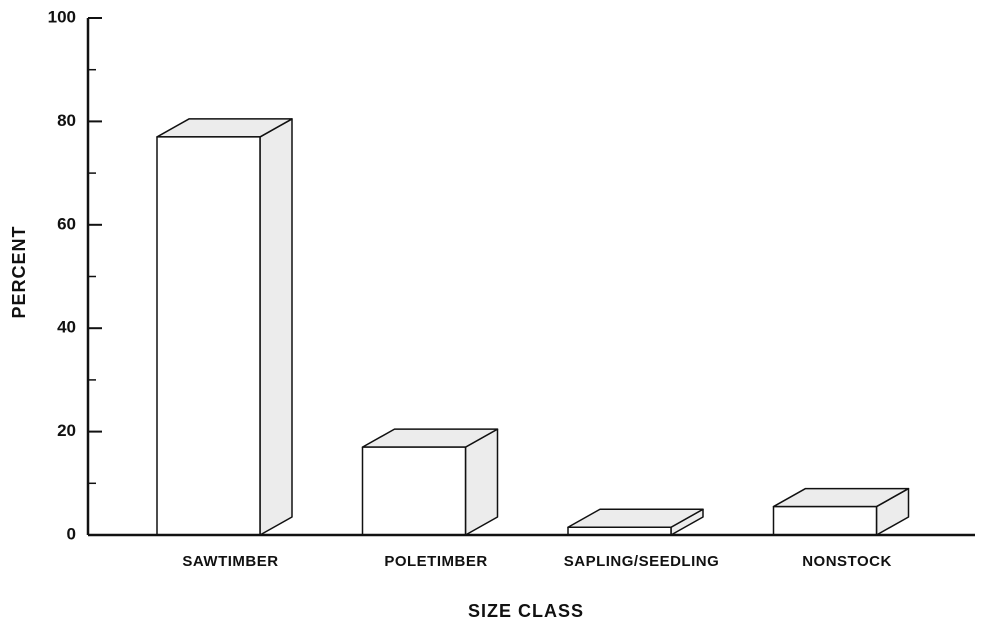  I want to click on bar-side, so click(276, 327).